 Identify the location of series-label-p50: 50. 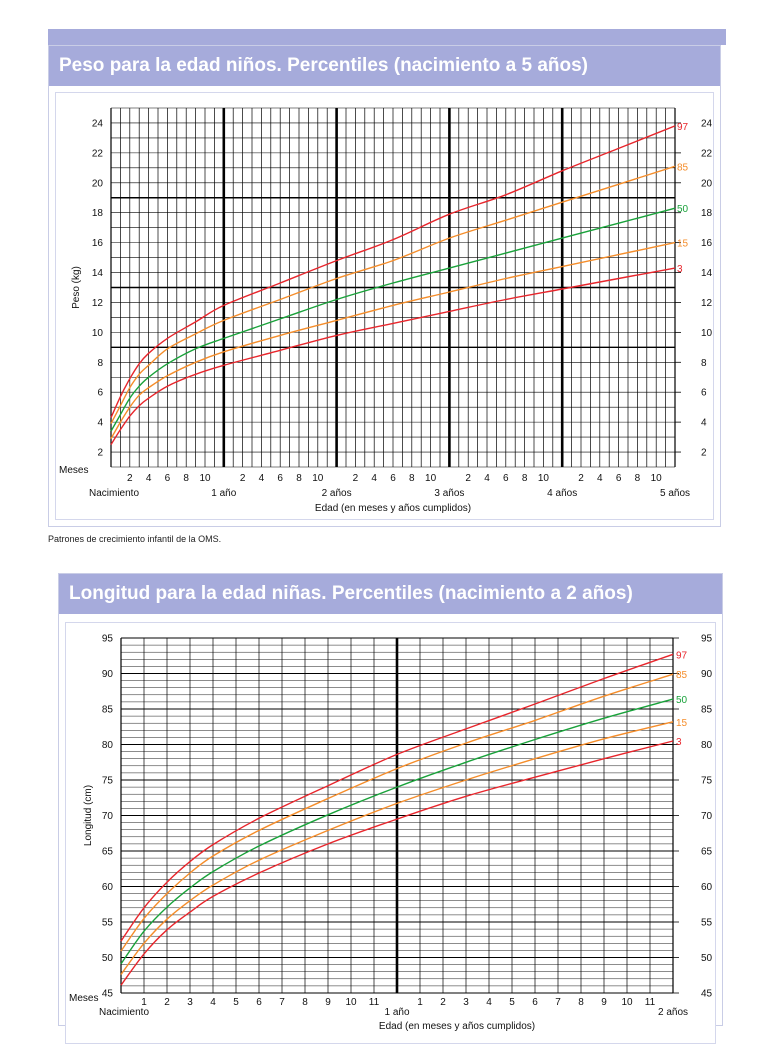
(683, 209).